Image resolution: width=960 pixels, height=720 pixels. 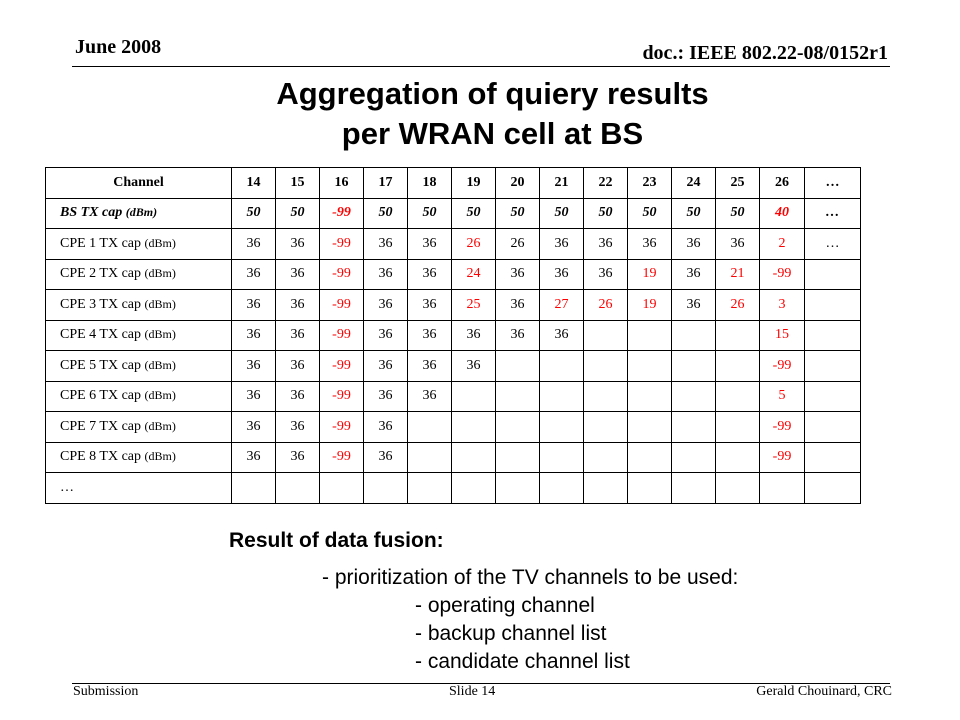 I want to click on row-label-cell: BS TX cap (dBm), so click(x=138, y=213).